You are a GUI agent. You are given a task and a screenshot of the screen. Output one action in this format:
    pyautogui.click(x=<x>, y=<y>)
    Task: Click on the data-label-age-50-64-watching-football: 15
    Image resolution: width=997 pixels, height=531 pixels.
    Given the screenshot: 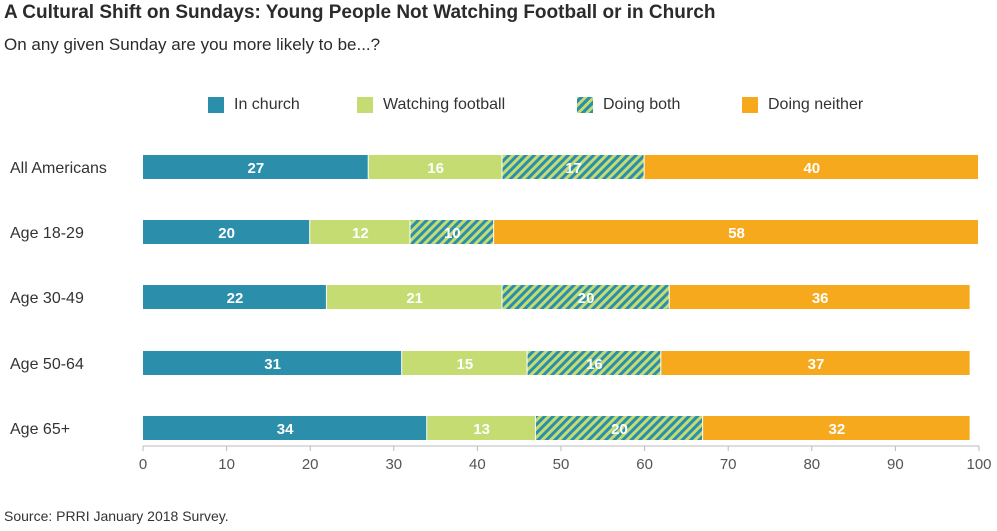 What is the action you would take?
    pyautogui.click(x=465, y=364)
    